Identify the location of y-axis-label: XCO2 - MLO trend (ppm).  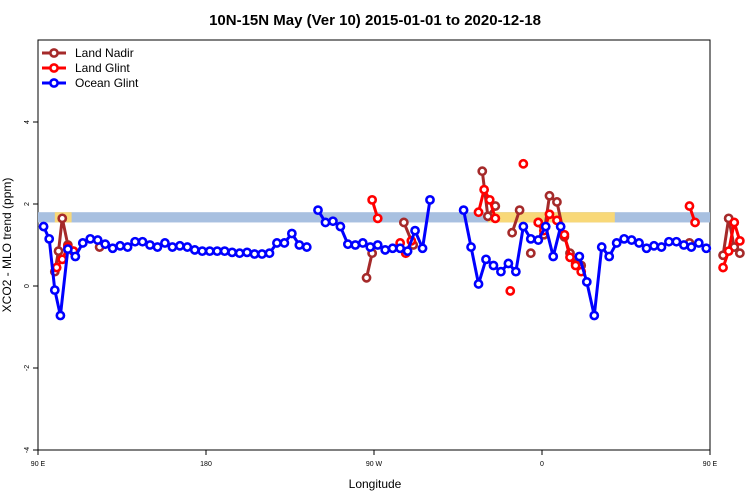
(7, 245).